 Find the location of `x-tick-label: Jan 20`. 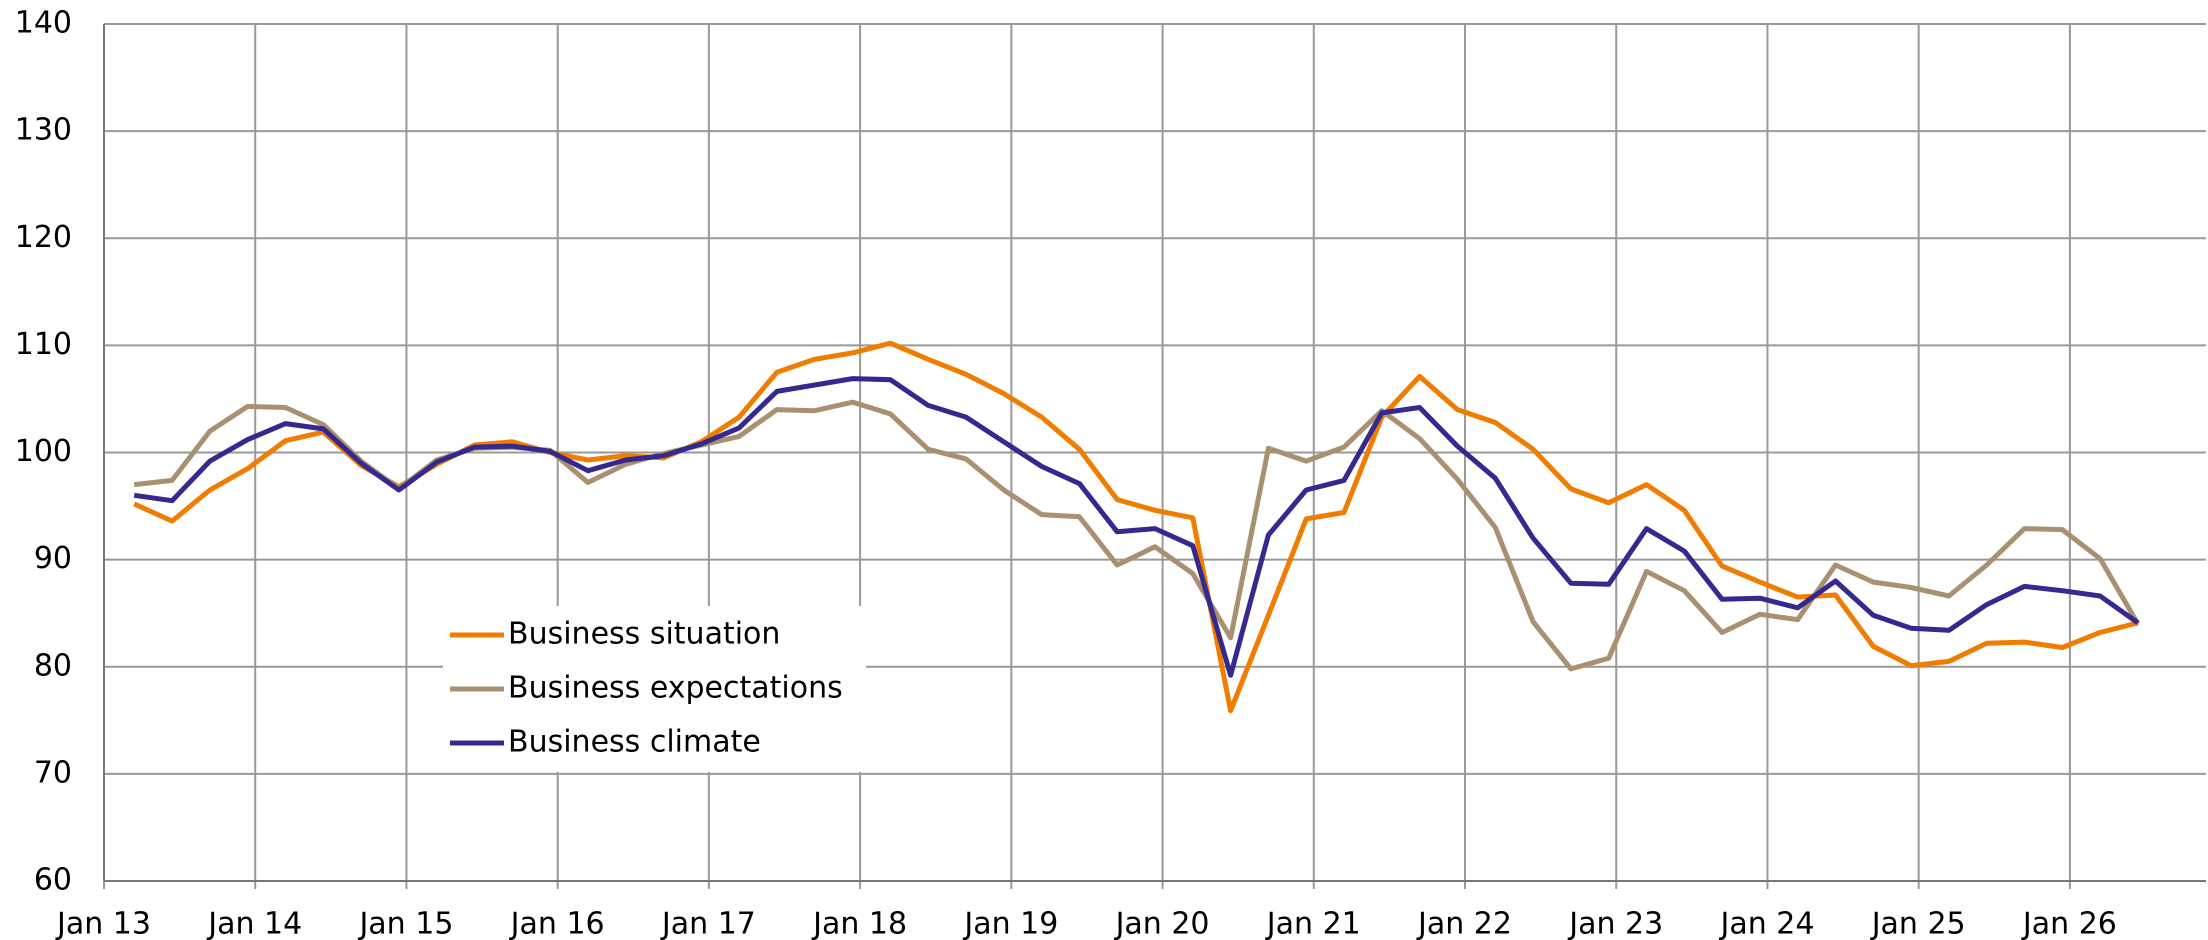

x-tick-label: Jan 20 is located at coordinates (1162, 923).